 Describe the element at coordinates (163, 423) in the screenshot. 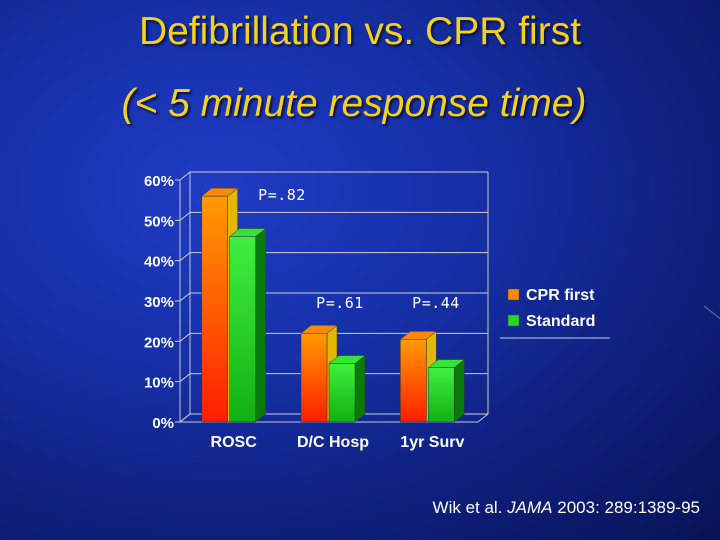

I see `y-tick-label: 0%` at that location.